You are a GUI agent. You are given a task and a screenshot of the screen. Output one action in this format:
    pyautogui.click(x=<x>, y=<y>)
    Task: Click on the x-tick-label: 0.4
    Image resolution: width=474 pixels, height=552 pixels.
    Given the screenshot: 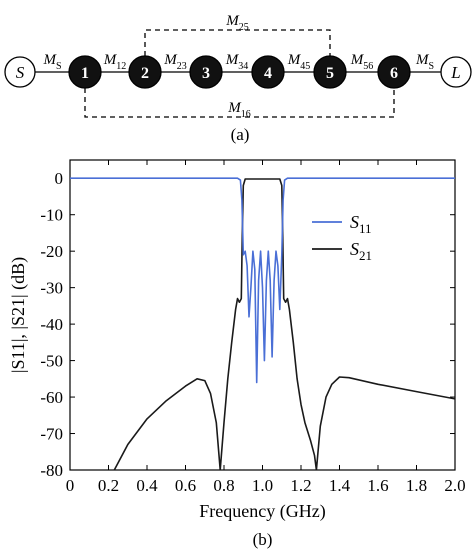 What is the action you would take?
    pyautogui.click(x=147, y=485)
    